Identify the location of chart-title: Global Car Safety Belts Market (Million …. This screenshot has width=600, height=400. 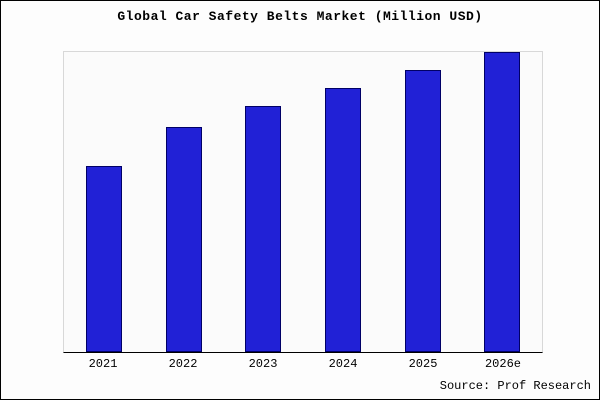
(300, 16).